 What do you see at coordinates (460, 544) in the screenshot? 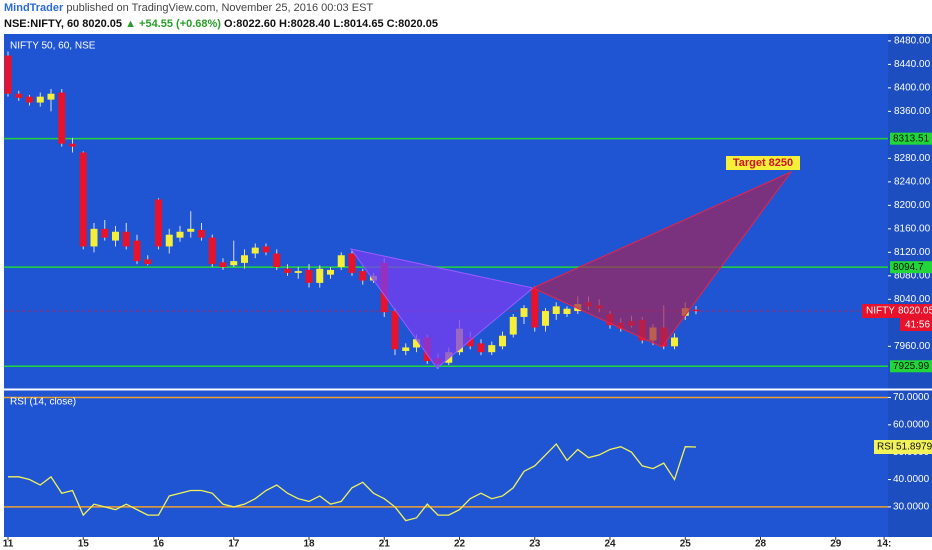
I see `x-tick-label: 22` at bounding box center [460, 544].